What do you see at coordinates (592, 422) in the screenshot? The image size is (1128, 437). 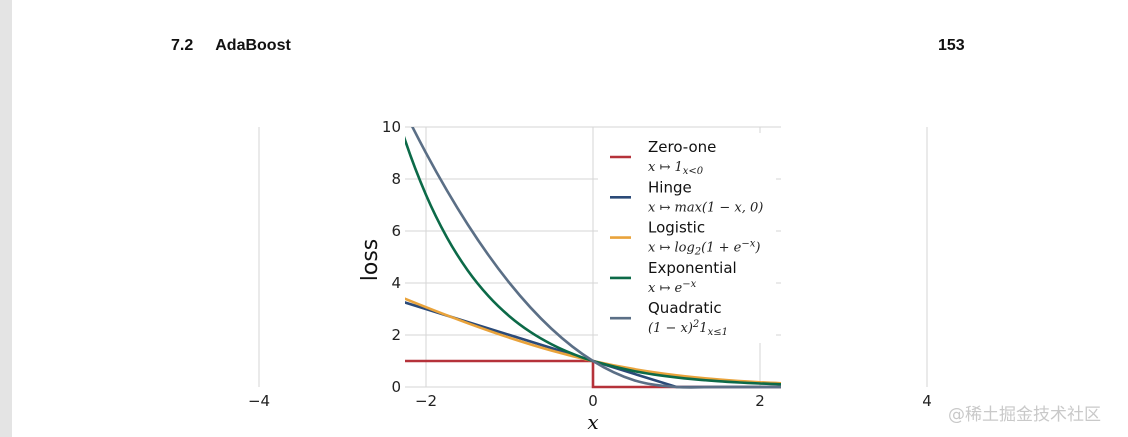 I see `x-axis-label: x` at bounding box center [592, 422].